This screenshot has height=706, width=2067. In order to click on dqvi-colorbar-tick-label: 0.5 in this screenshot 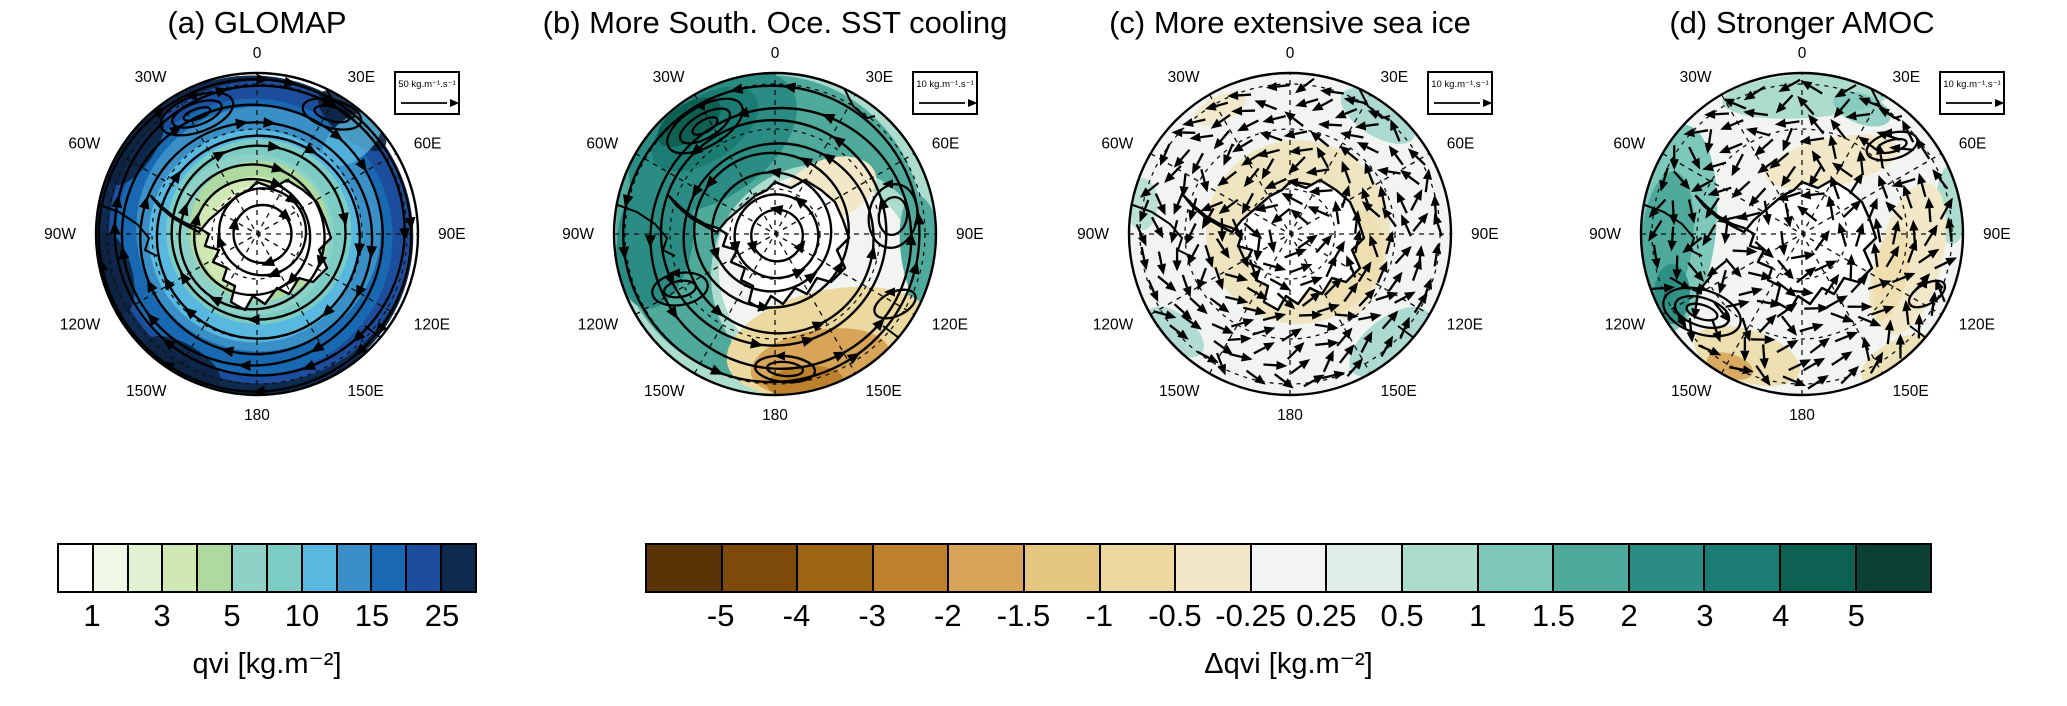, I will do `click(1402, 615)`.